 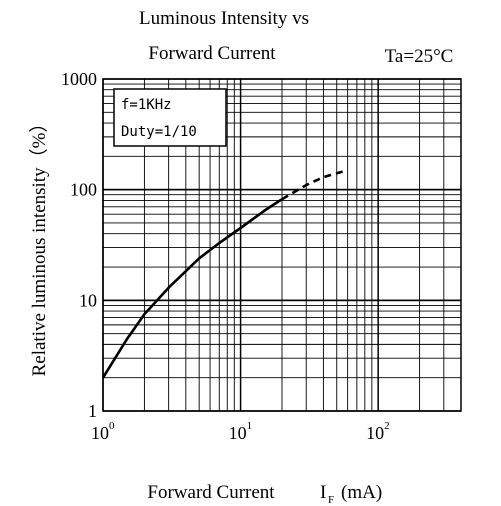 What do you see at coordinates (192, 288) in the screenshot?
I see `series-line-solid` at bounding box center [192, 288].